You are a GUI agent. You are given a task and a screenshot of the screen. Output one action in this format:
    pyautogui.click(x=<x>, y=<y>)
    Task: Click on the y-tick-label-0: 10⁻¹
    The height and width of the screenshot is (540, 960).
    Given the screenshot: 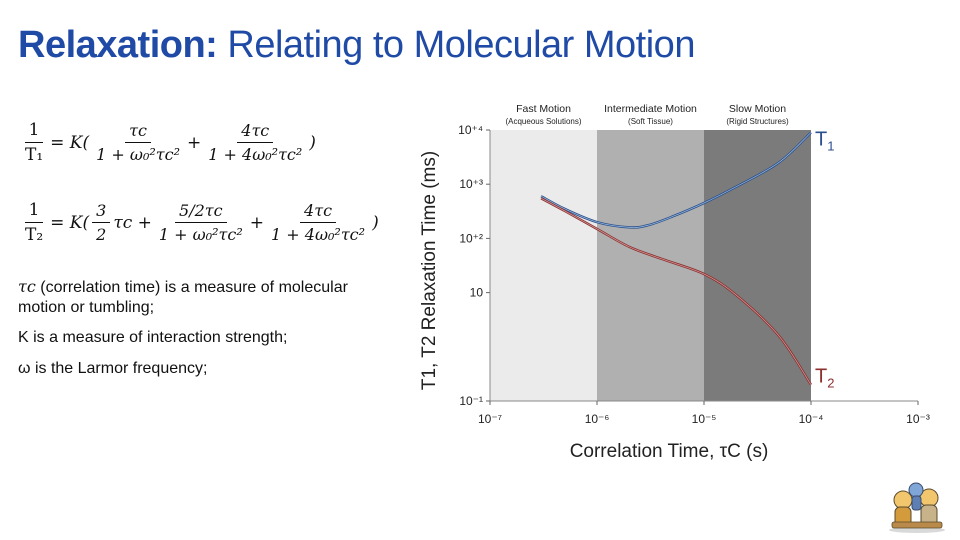 What is the action you would take?
    pyautogui.click(x=471, y=401)
    